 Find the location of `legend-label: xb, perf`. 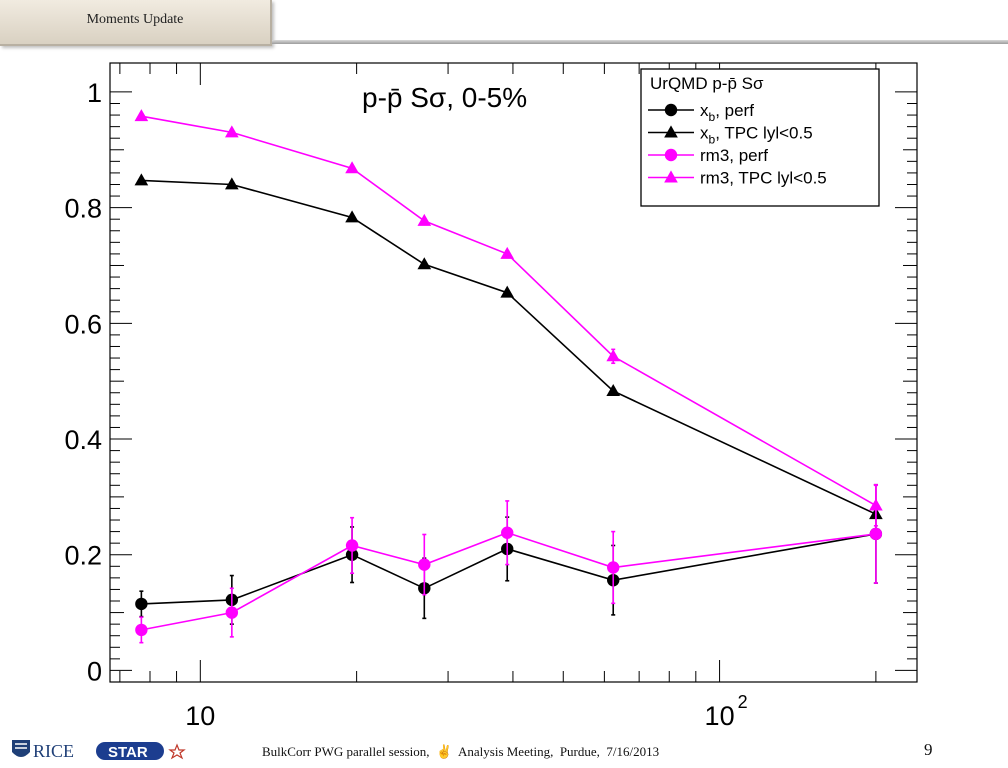

legend-label: xb, perf is located at coordinates (727, 112).